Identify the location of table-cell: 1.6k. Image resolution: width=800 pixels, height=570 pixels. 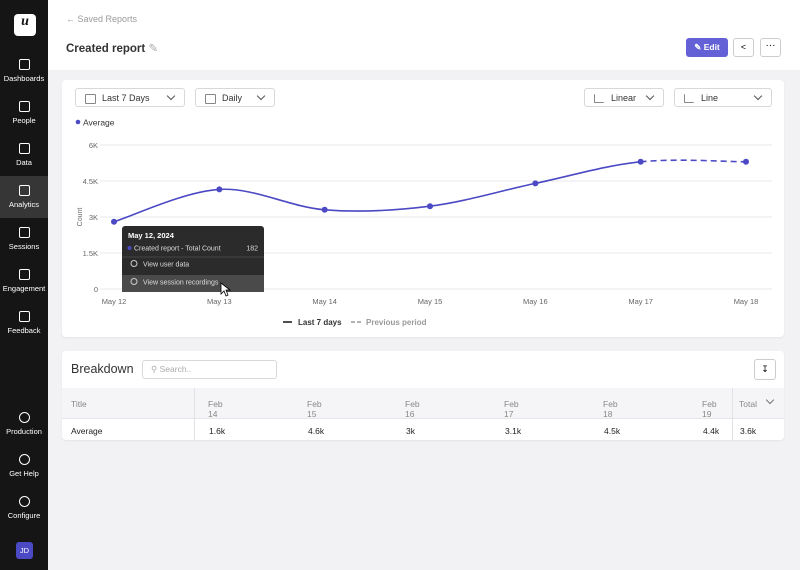
(217, 431).